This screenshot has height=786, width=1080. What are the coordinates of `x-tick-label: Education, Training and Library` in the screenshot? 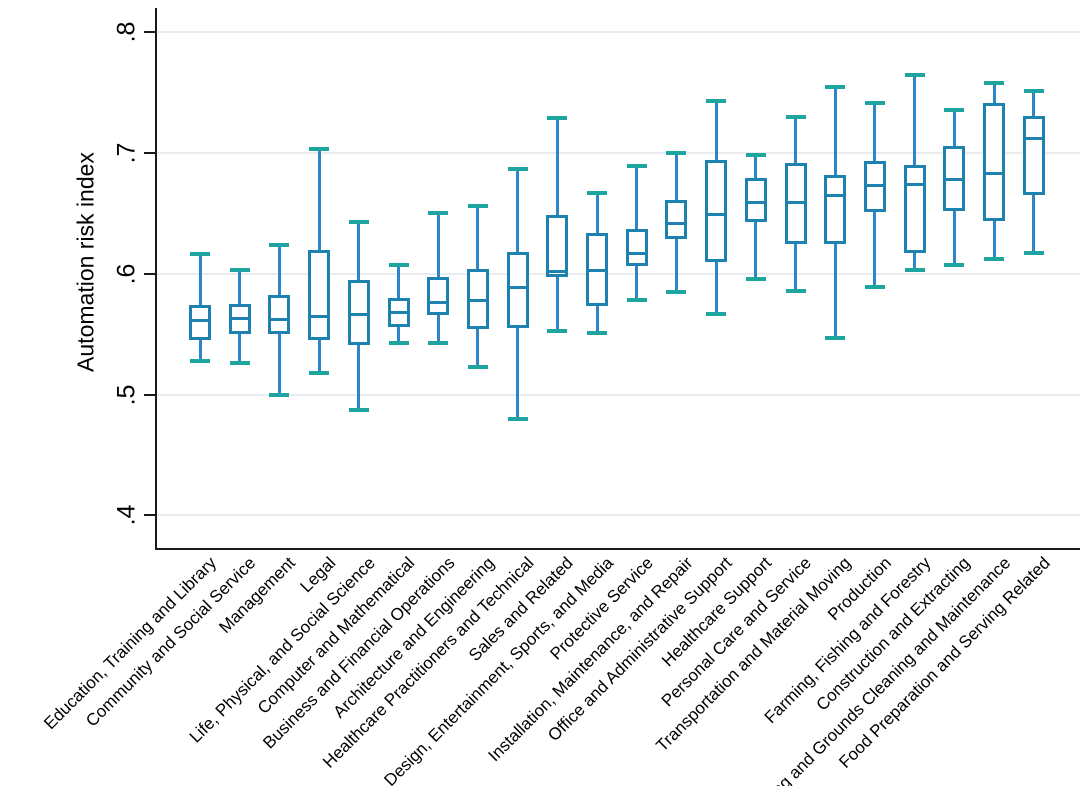 It's located at (129, 643).